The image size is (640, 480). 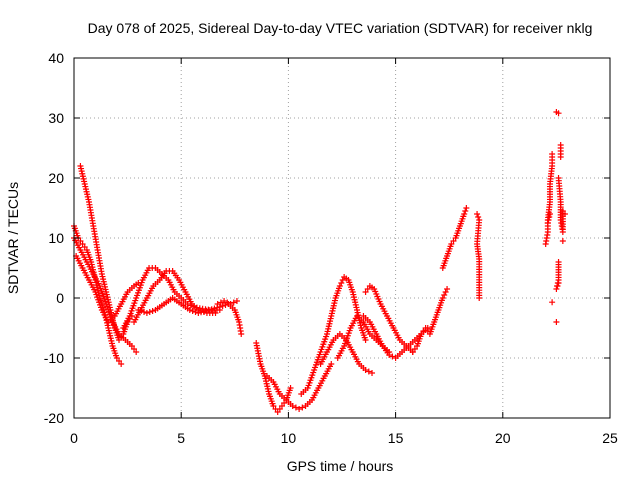 What do you see at coordinates (54, 358) in the screenshot?
I see `y-tick-label: -10` at bounding box center [54, 358].